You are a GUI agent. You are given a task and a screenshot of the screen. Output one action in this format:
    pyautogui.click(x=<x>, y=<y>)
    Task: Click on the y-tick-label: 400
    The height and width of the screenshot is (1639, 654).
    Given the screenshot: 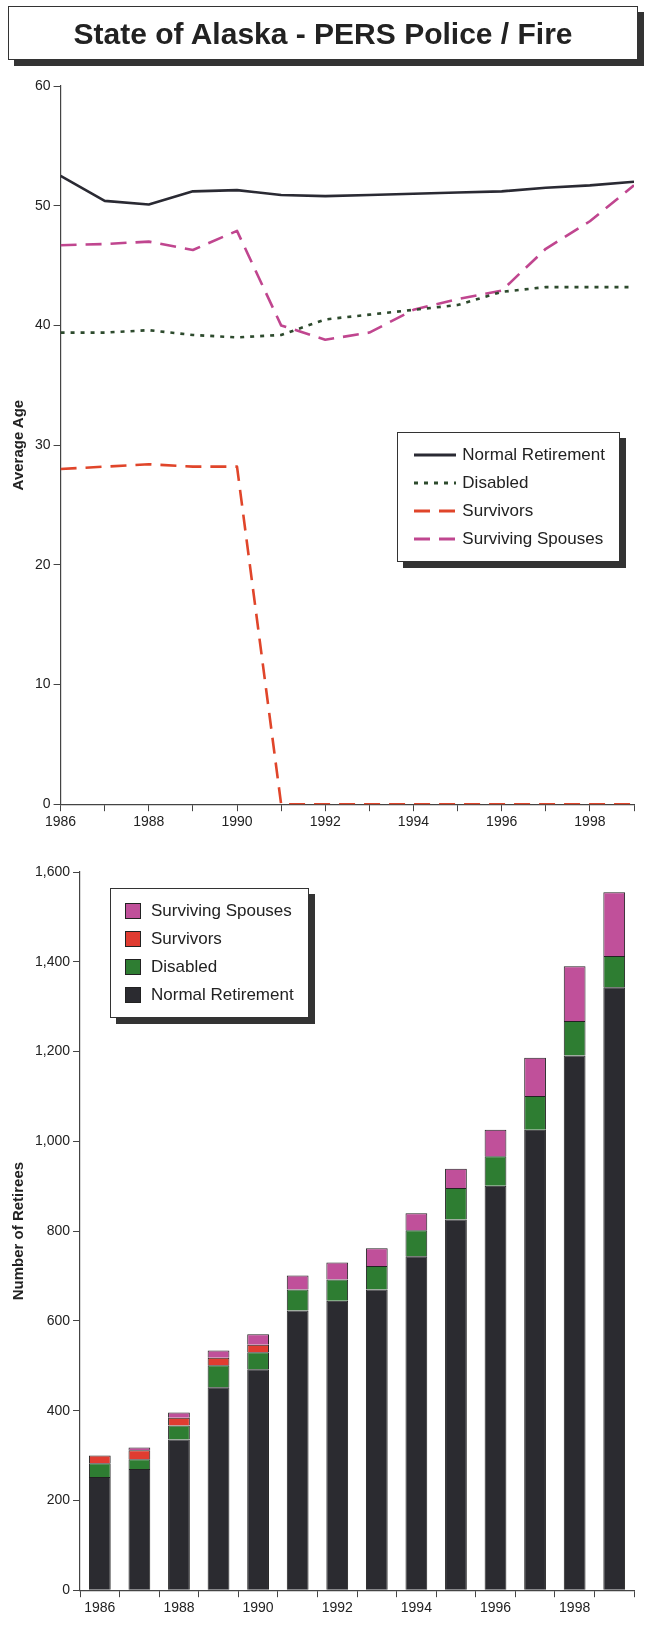 What is the action you would take?
    pyautogui.click(x=58, y=1409)
    